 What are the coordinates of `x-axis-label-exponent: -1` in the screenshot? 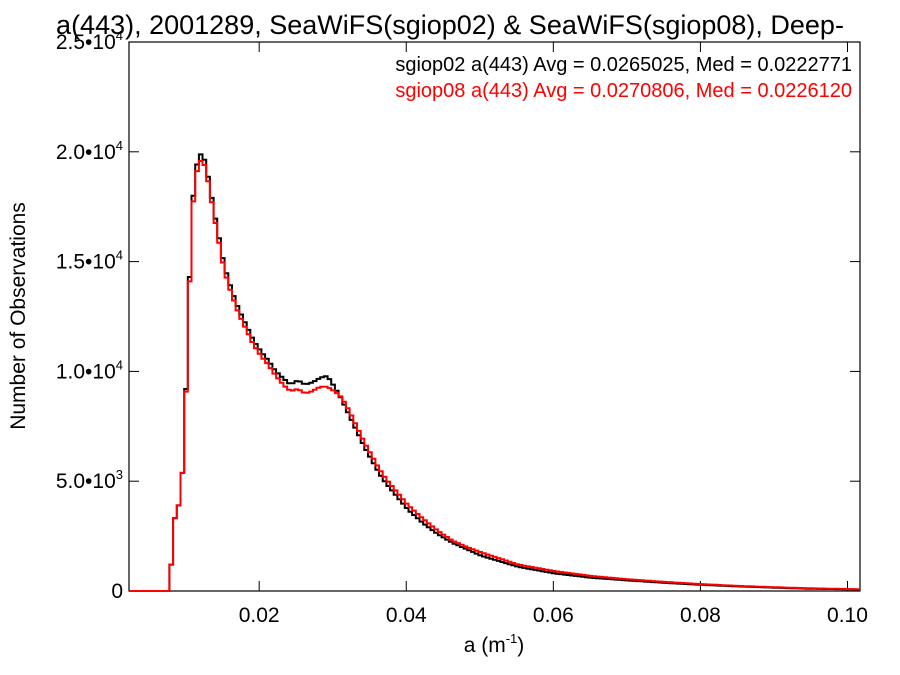 It's located at (512, 638).